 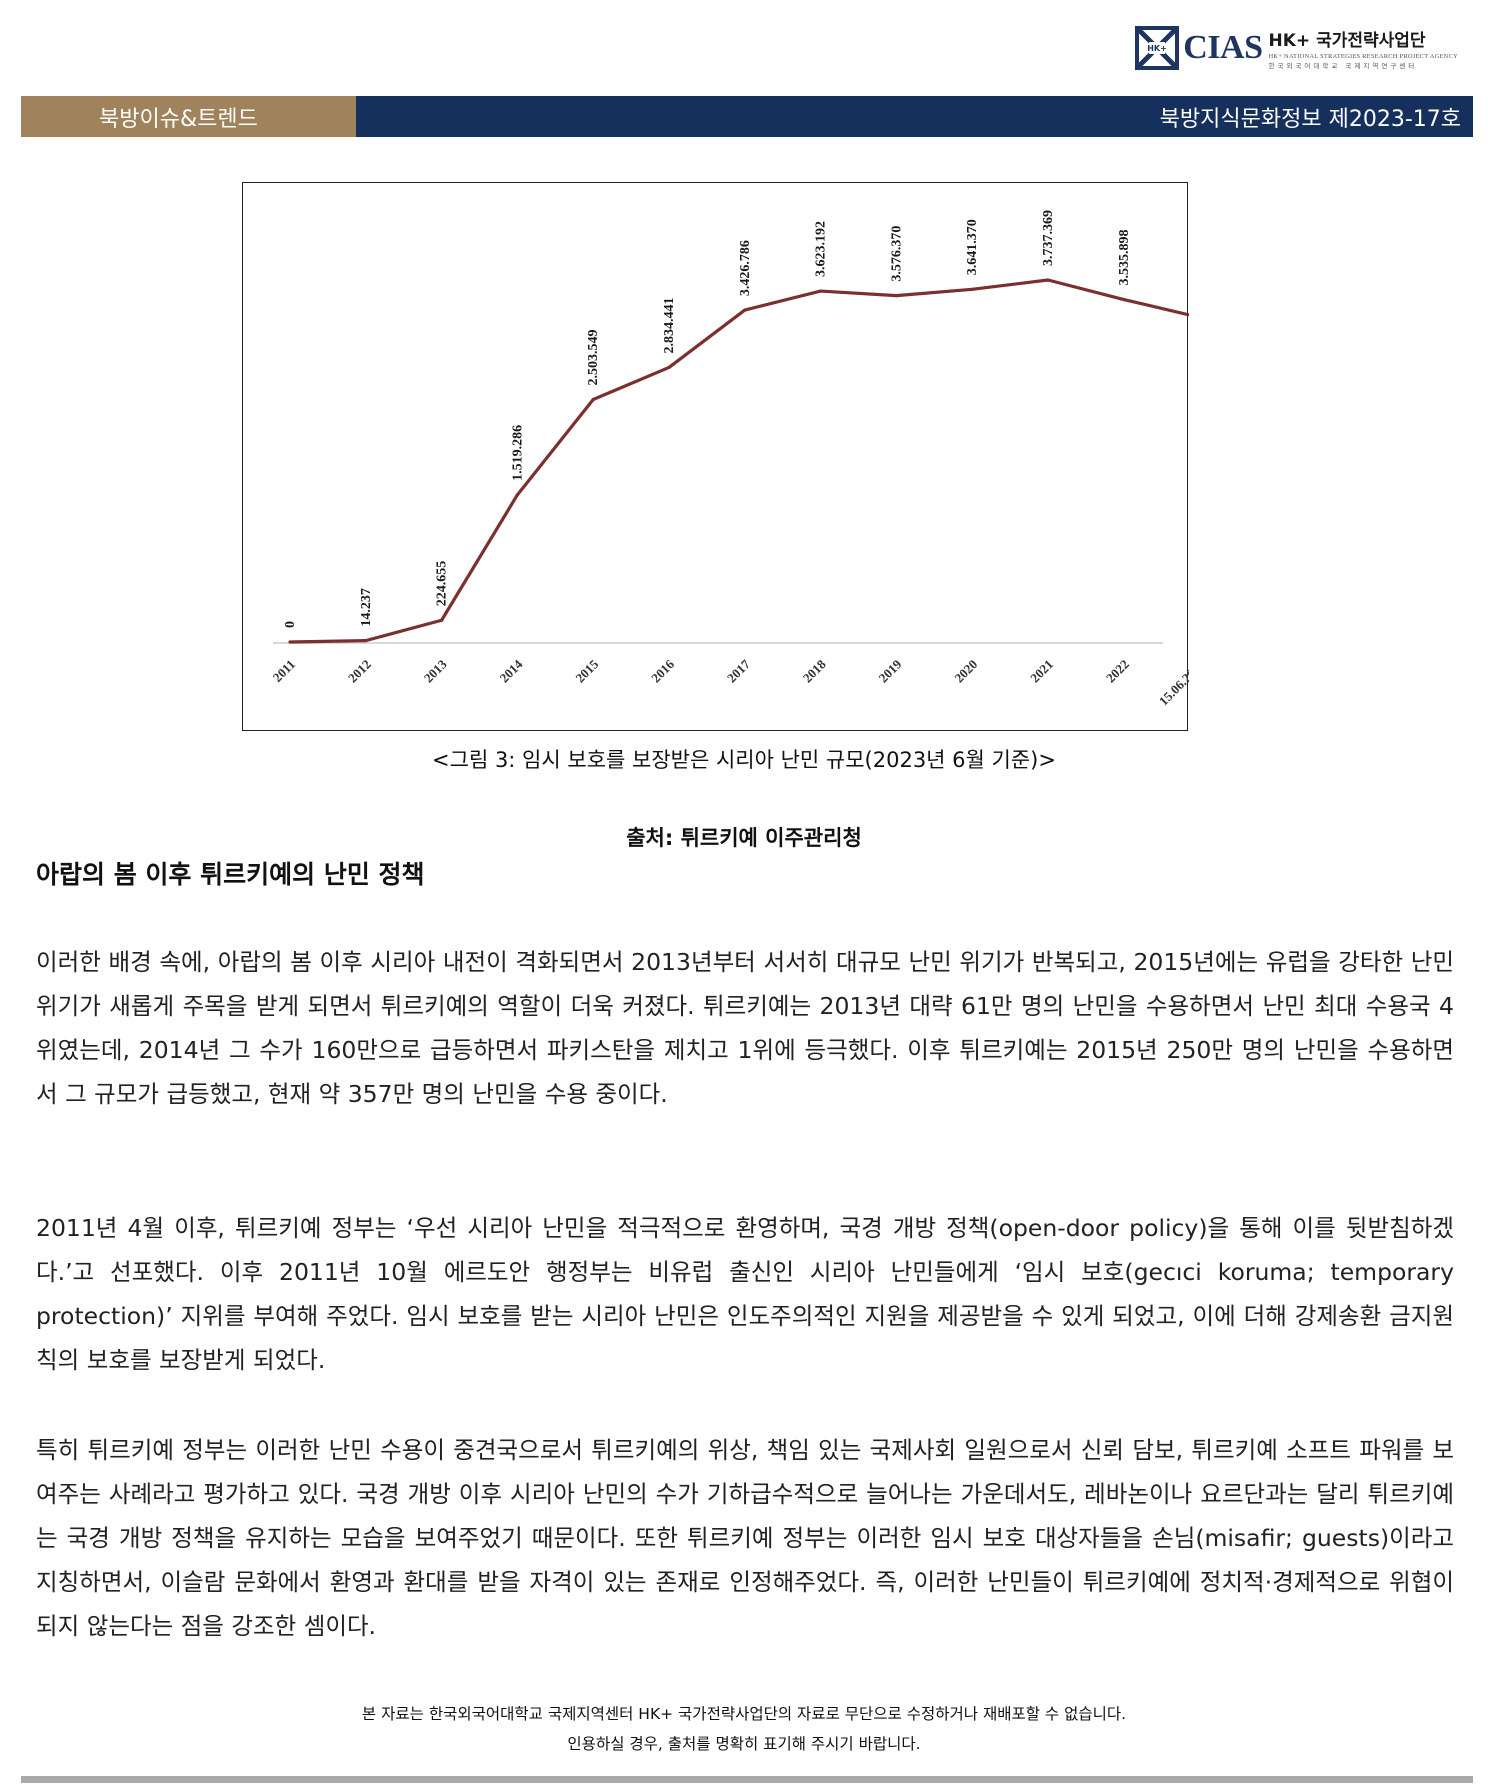 What do you see at coordinates (366, 607) in the screenshot?
I see `data-label: 14.237` at bounding box center [366, 607].